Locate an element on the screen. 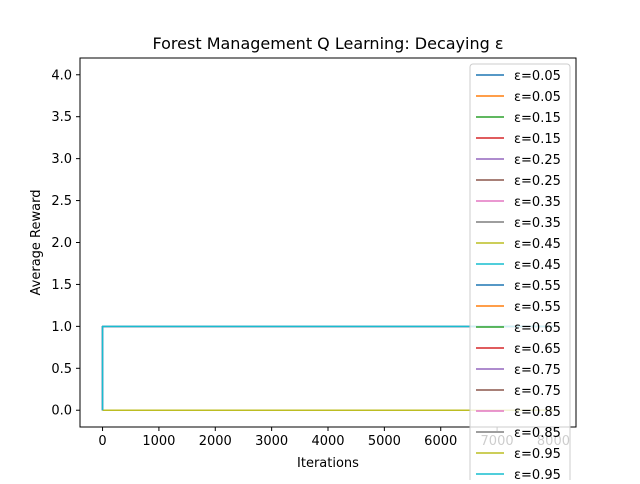 This screenshot has width=640, height=484. x-tick-label: 1000 is located at coordinates (158, 441).